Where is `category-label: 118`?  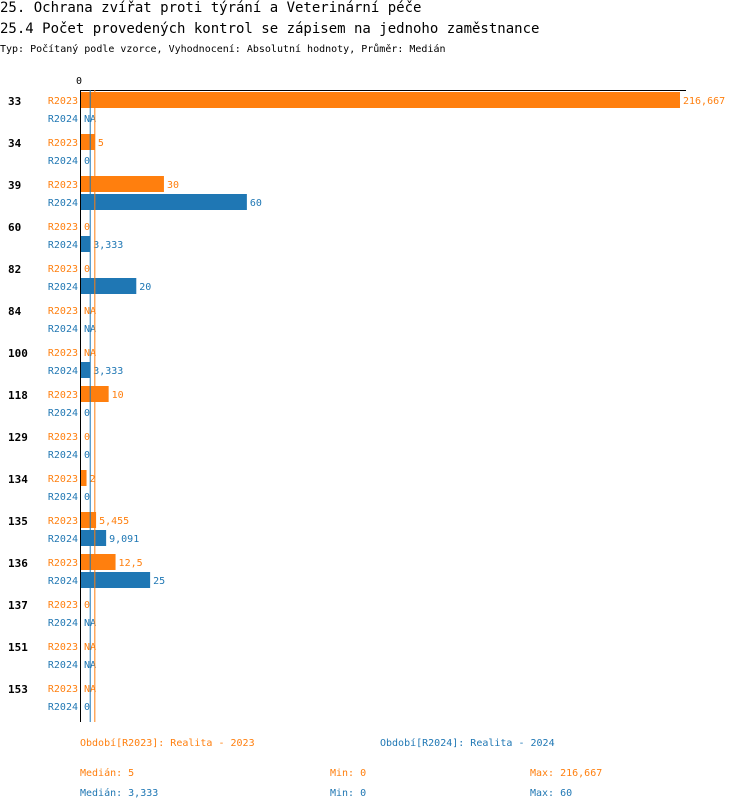 category-label: 118 is located at coordinates (18, 395).